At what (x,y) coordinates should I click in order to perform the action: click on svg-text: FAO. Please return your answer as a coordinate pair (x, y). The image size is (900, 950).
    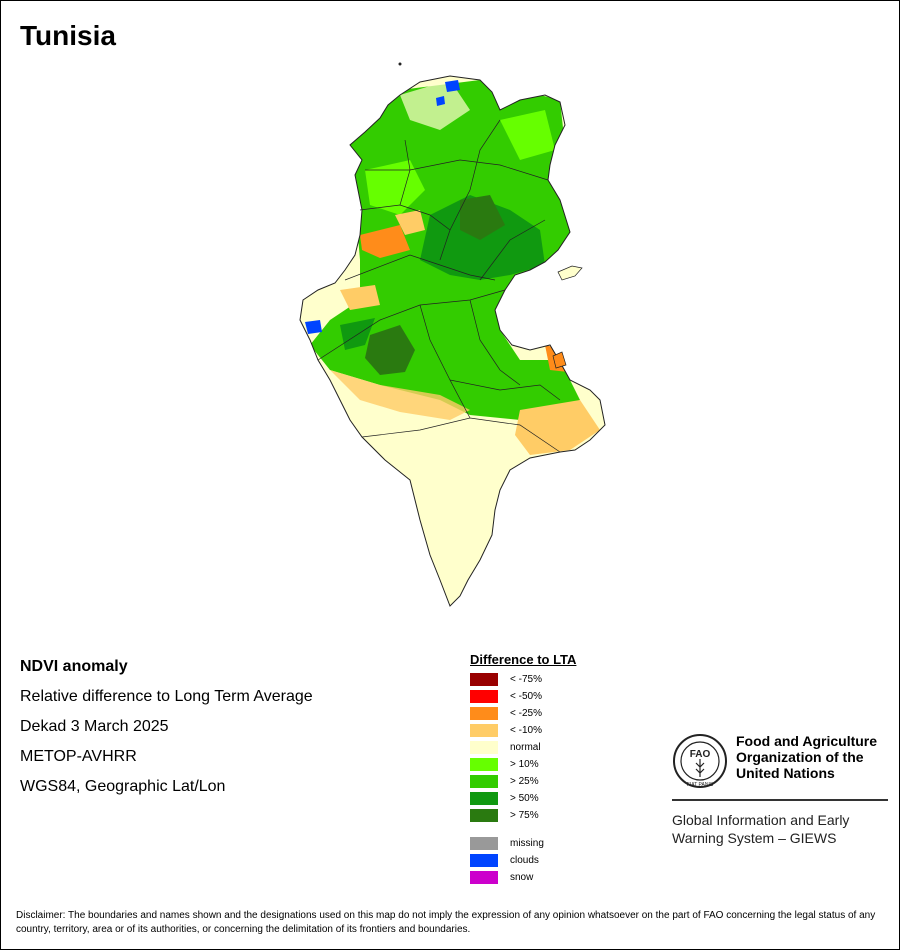
    Looking at the image, I should click on (700, 754).